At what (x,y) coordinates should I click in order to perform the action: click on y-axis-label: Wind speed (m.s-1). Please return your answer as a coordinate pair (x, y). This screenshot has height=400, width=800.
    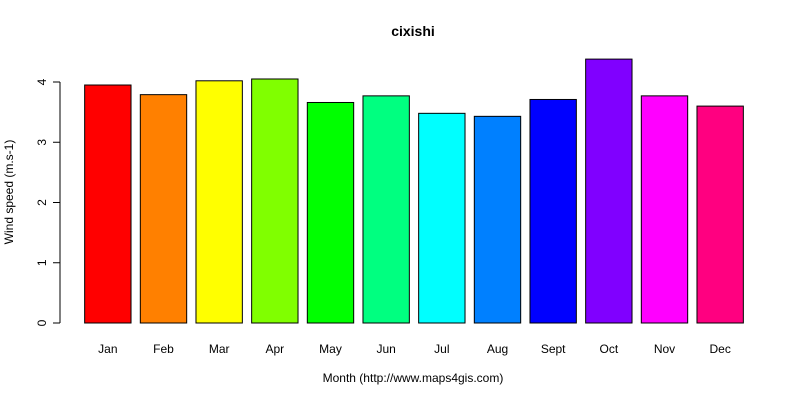
    Looking at the image, I should click on (9, 192).